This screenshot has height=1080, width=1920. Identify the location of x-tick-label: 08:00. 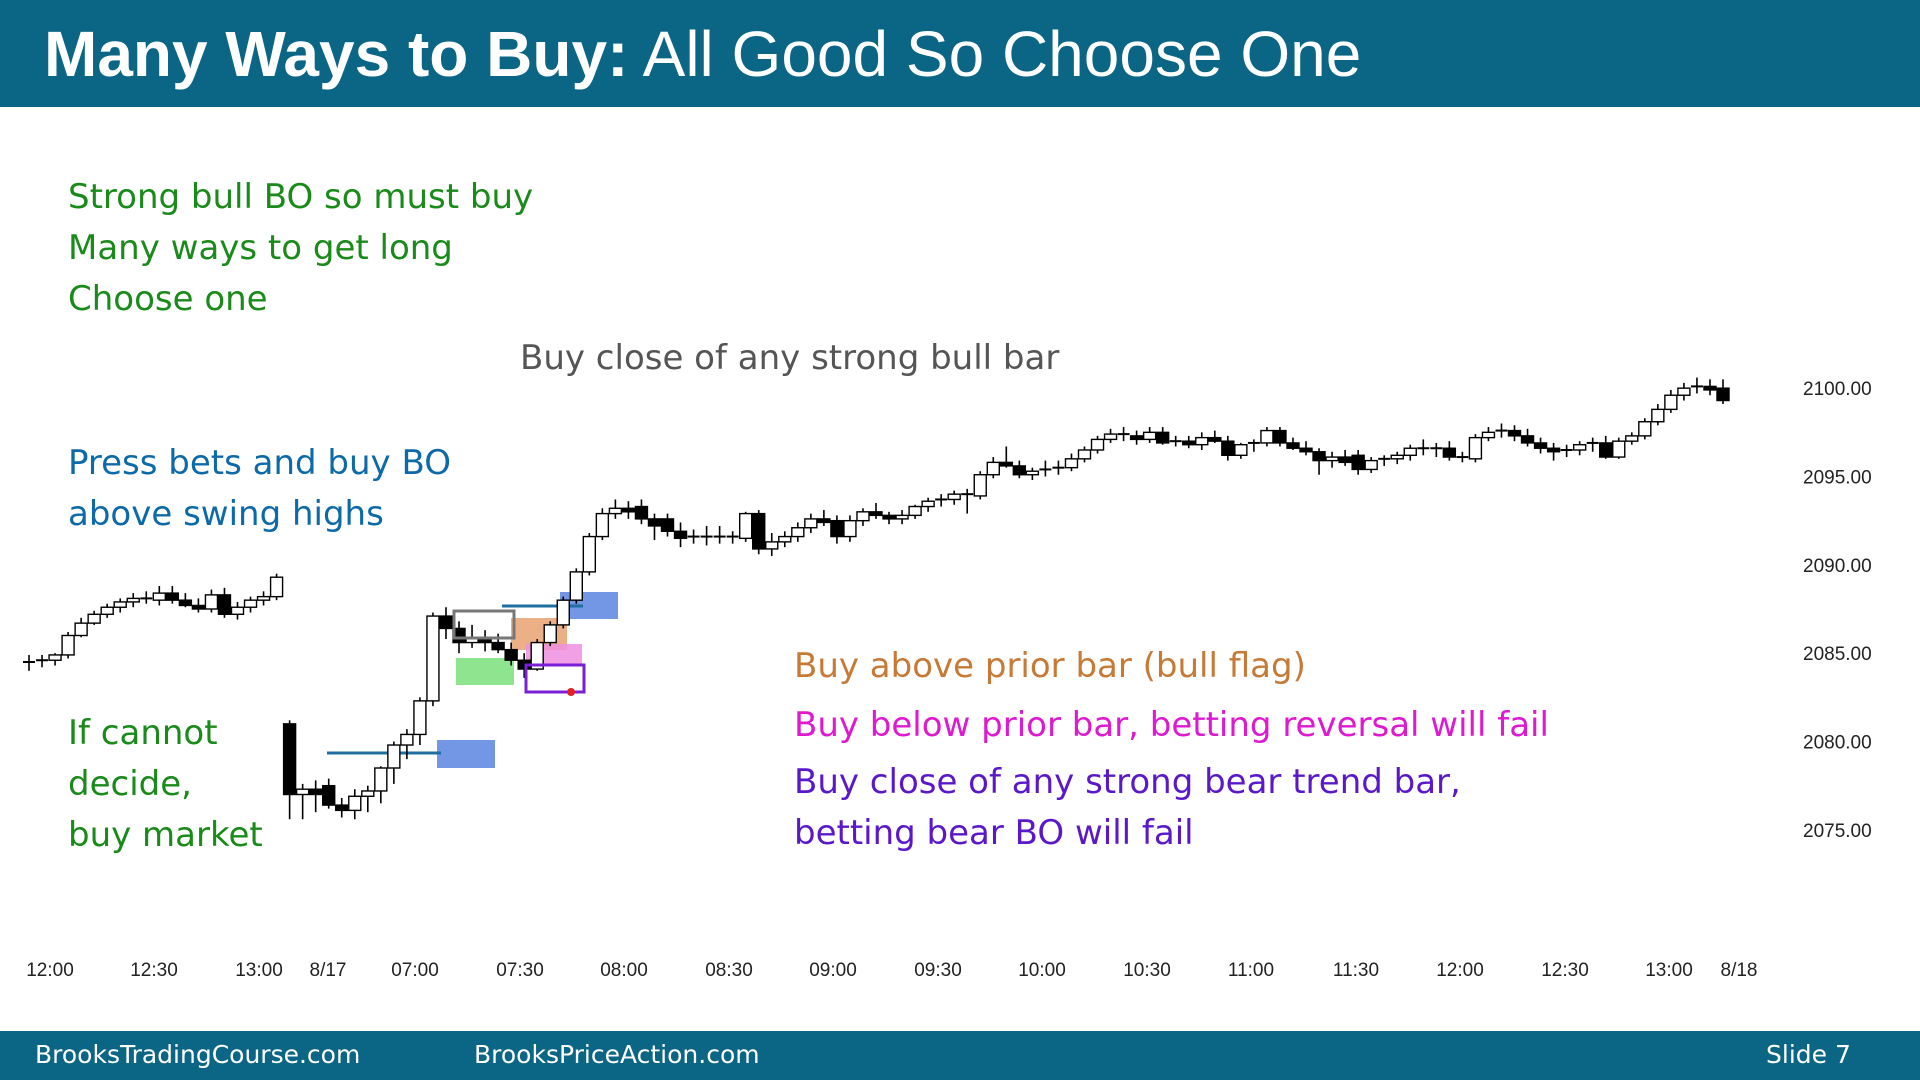
(624, 970).